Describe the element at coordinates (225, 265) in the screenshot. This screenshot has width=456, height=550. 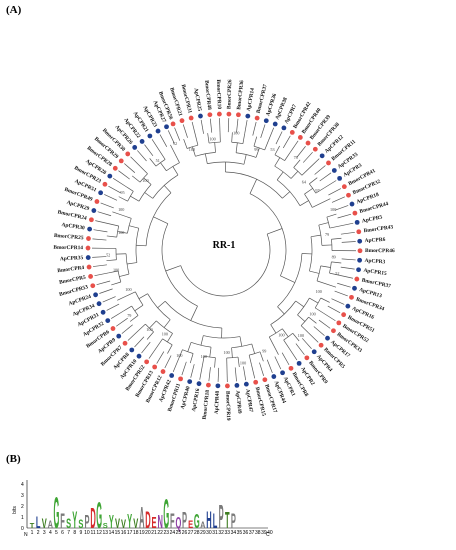
I see `internal-arc` at that location.